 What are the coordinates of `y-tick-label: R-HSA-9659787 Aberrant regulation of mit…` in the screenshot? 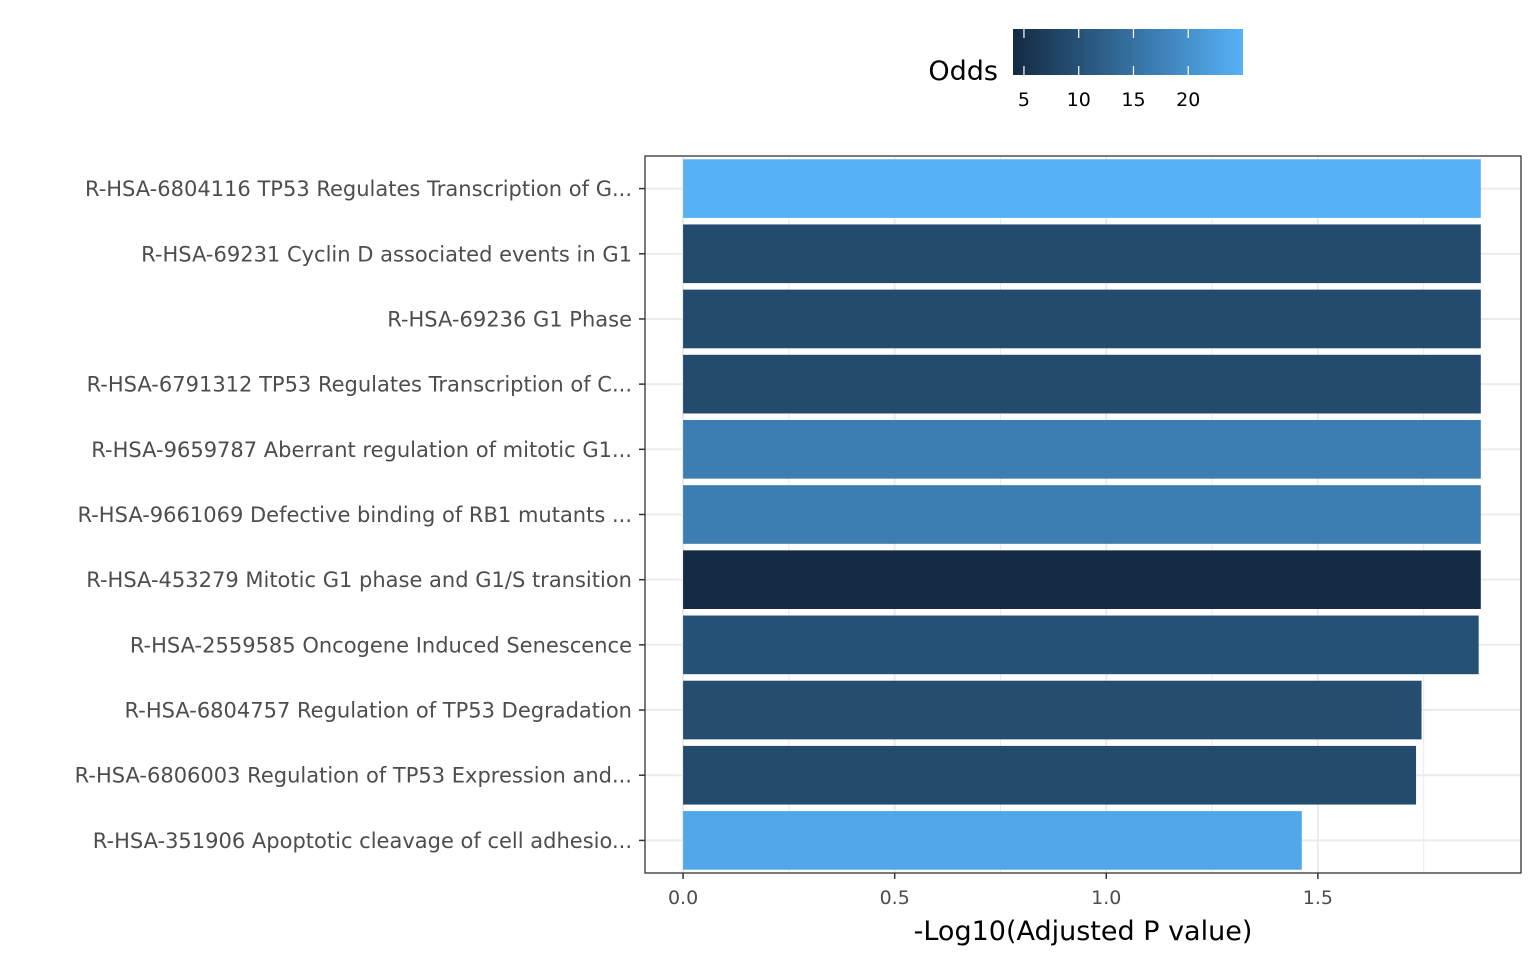 It's located at (361, 450).